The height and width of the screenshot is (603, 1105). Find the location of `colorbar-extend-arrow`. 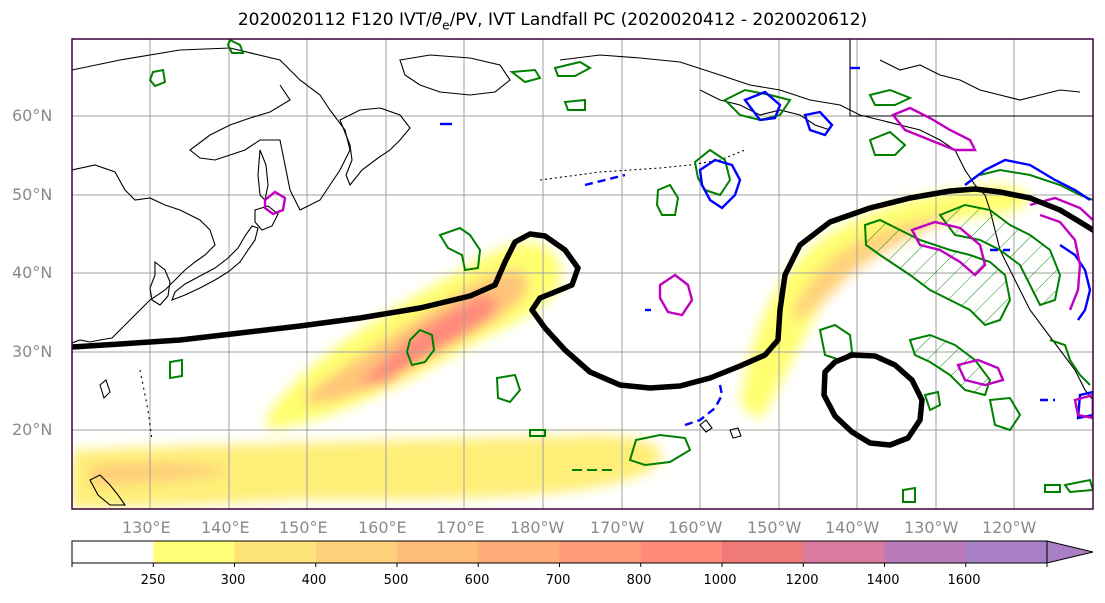

colorbar-extend-arrow is located at coordinates (1070, 552).